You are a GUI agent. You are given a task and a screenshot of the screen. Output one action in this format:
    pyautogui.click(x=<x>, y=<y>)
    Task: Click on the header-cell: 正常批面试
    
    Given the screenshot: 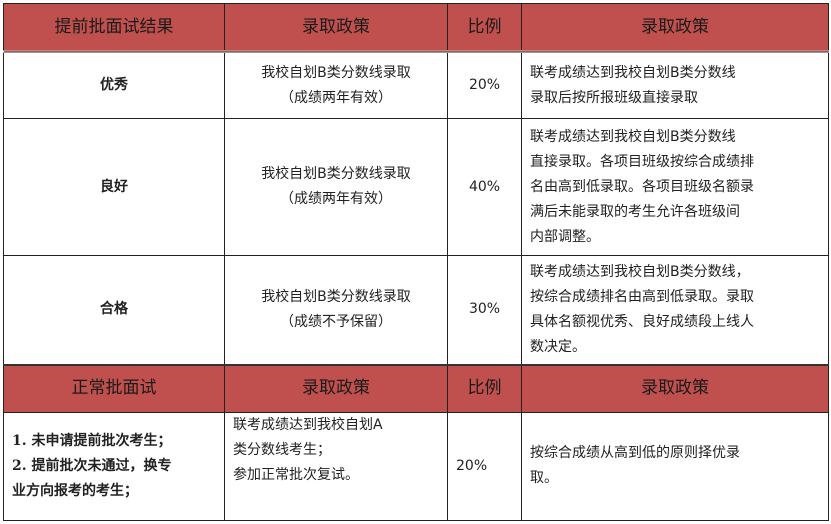 What is the action you would take?
    pyautogui.click(x=114, y=388)
    